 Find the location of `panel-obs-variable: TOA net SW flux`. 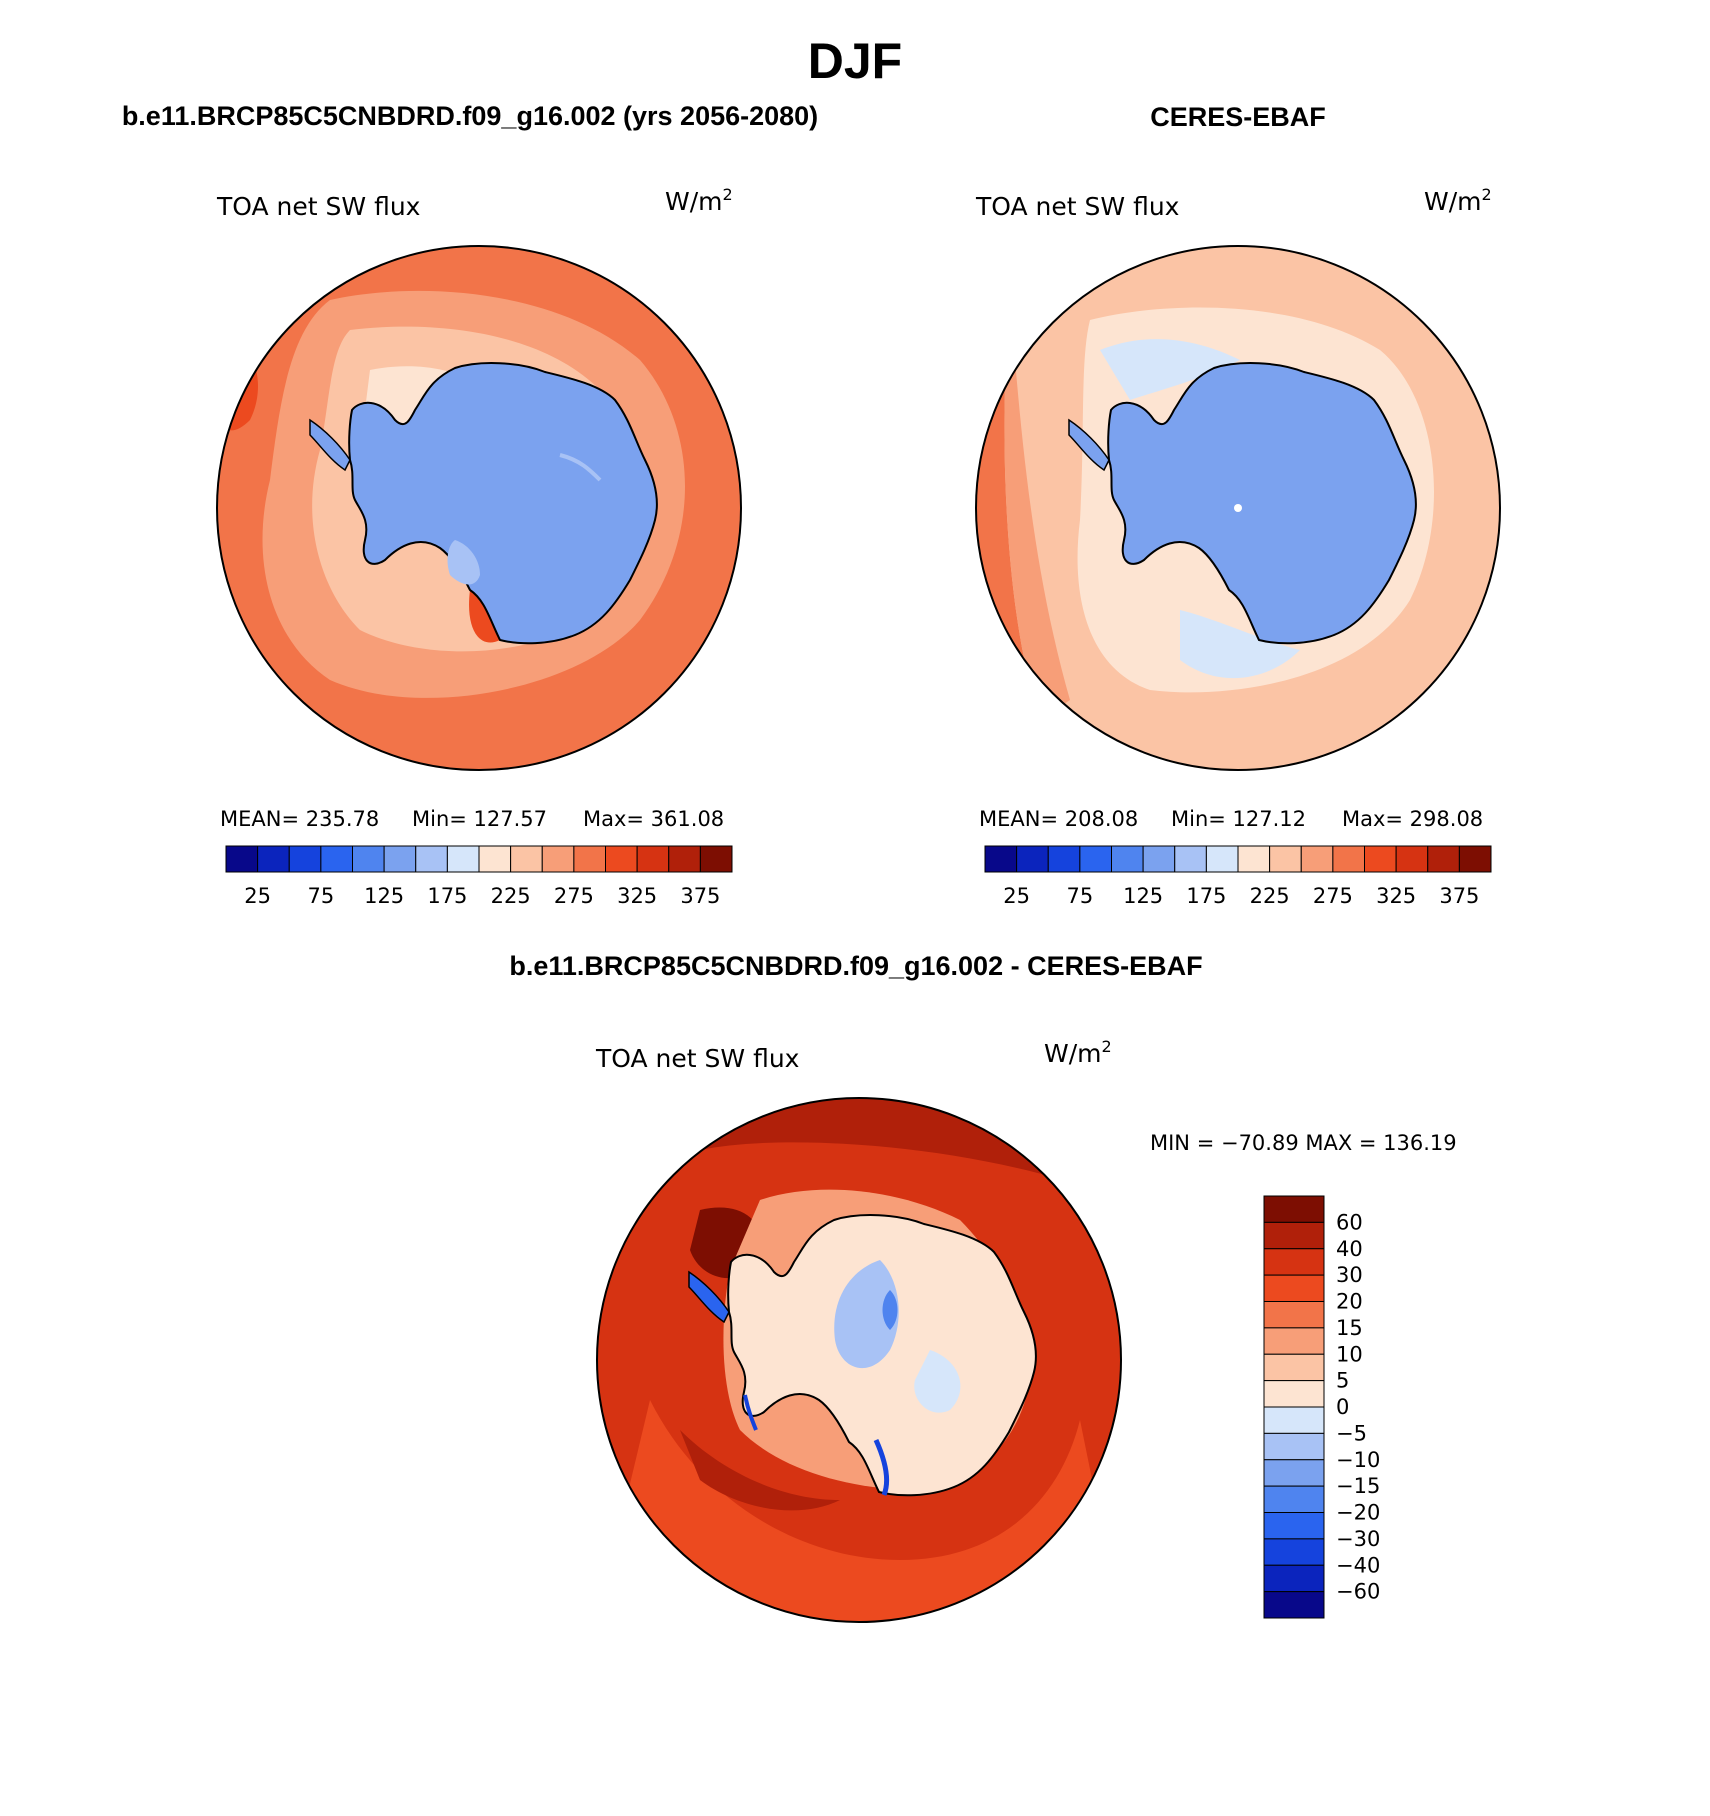

panel-obs-variable: TOA net SW flux is located at coordinates (1077, 206).